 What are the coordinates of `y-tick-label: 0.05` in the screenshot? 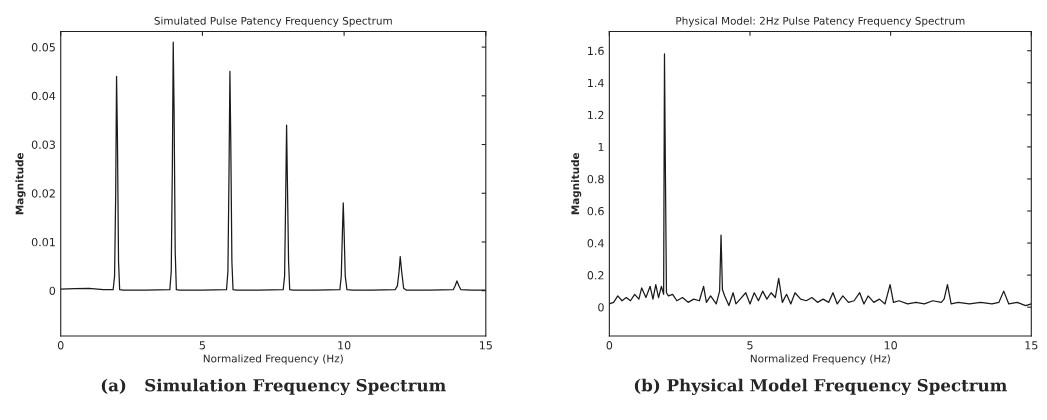 It's located at (43, 47).